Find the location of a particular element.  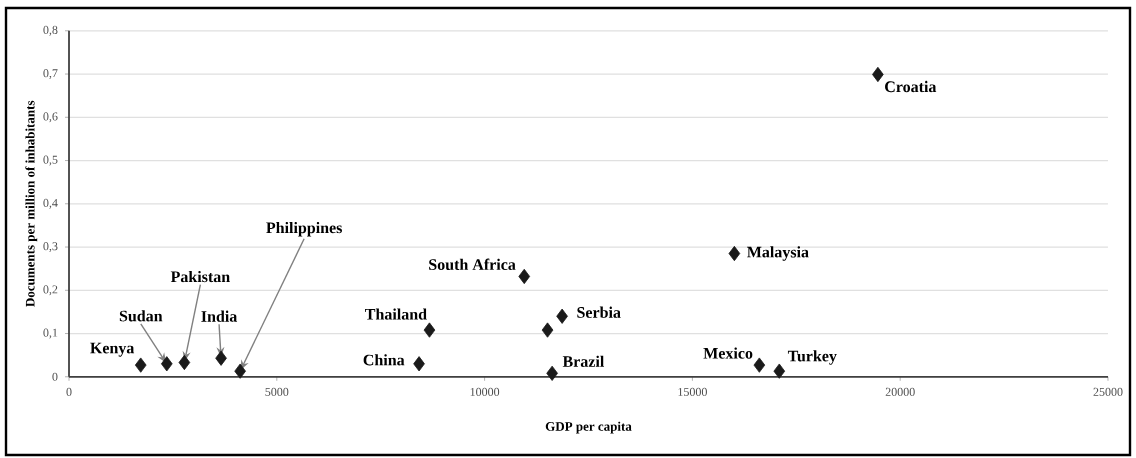

y-axis-title: Documents per million of inhabitants is located at coordinates (31, 203).